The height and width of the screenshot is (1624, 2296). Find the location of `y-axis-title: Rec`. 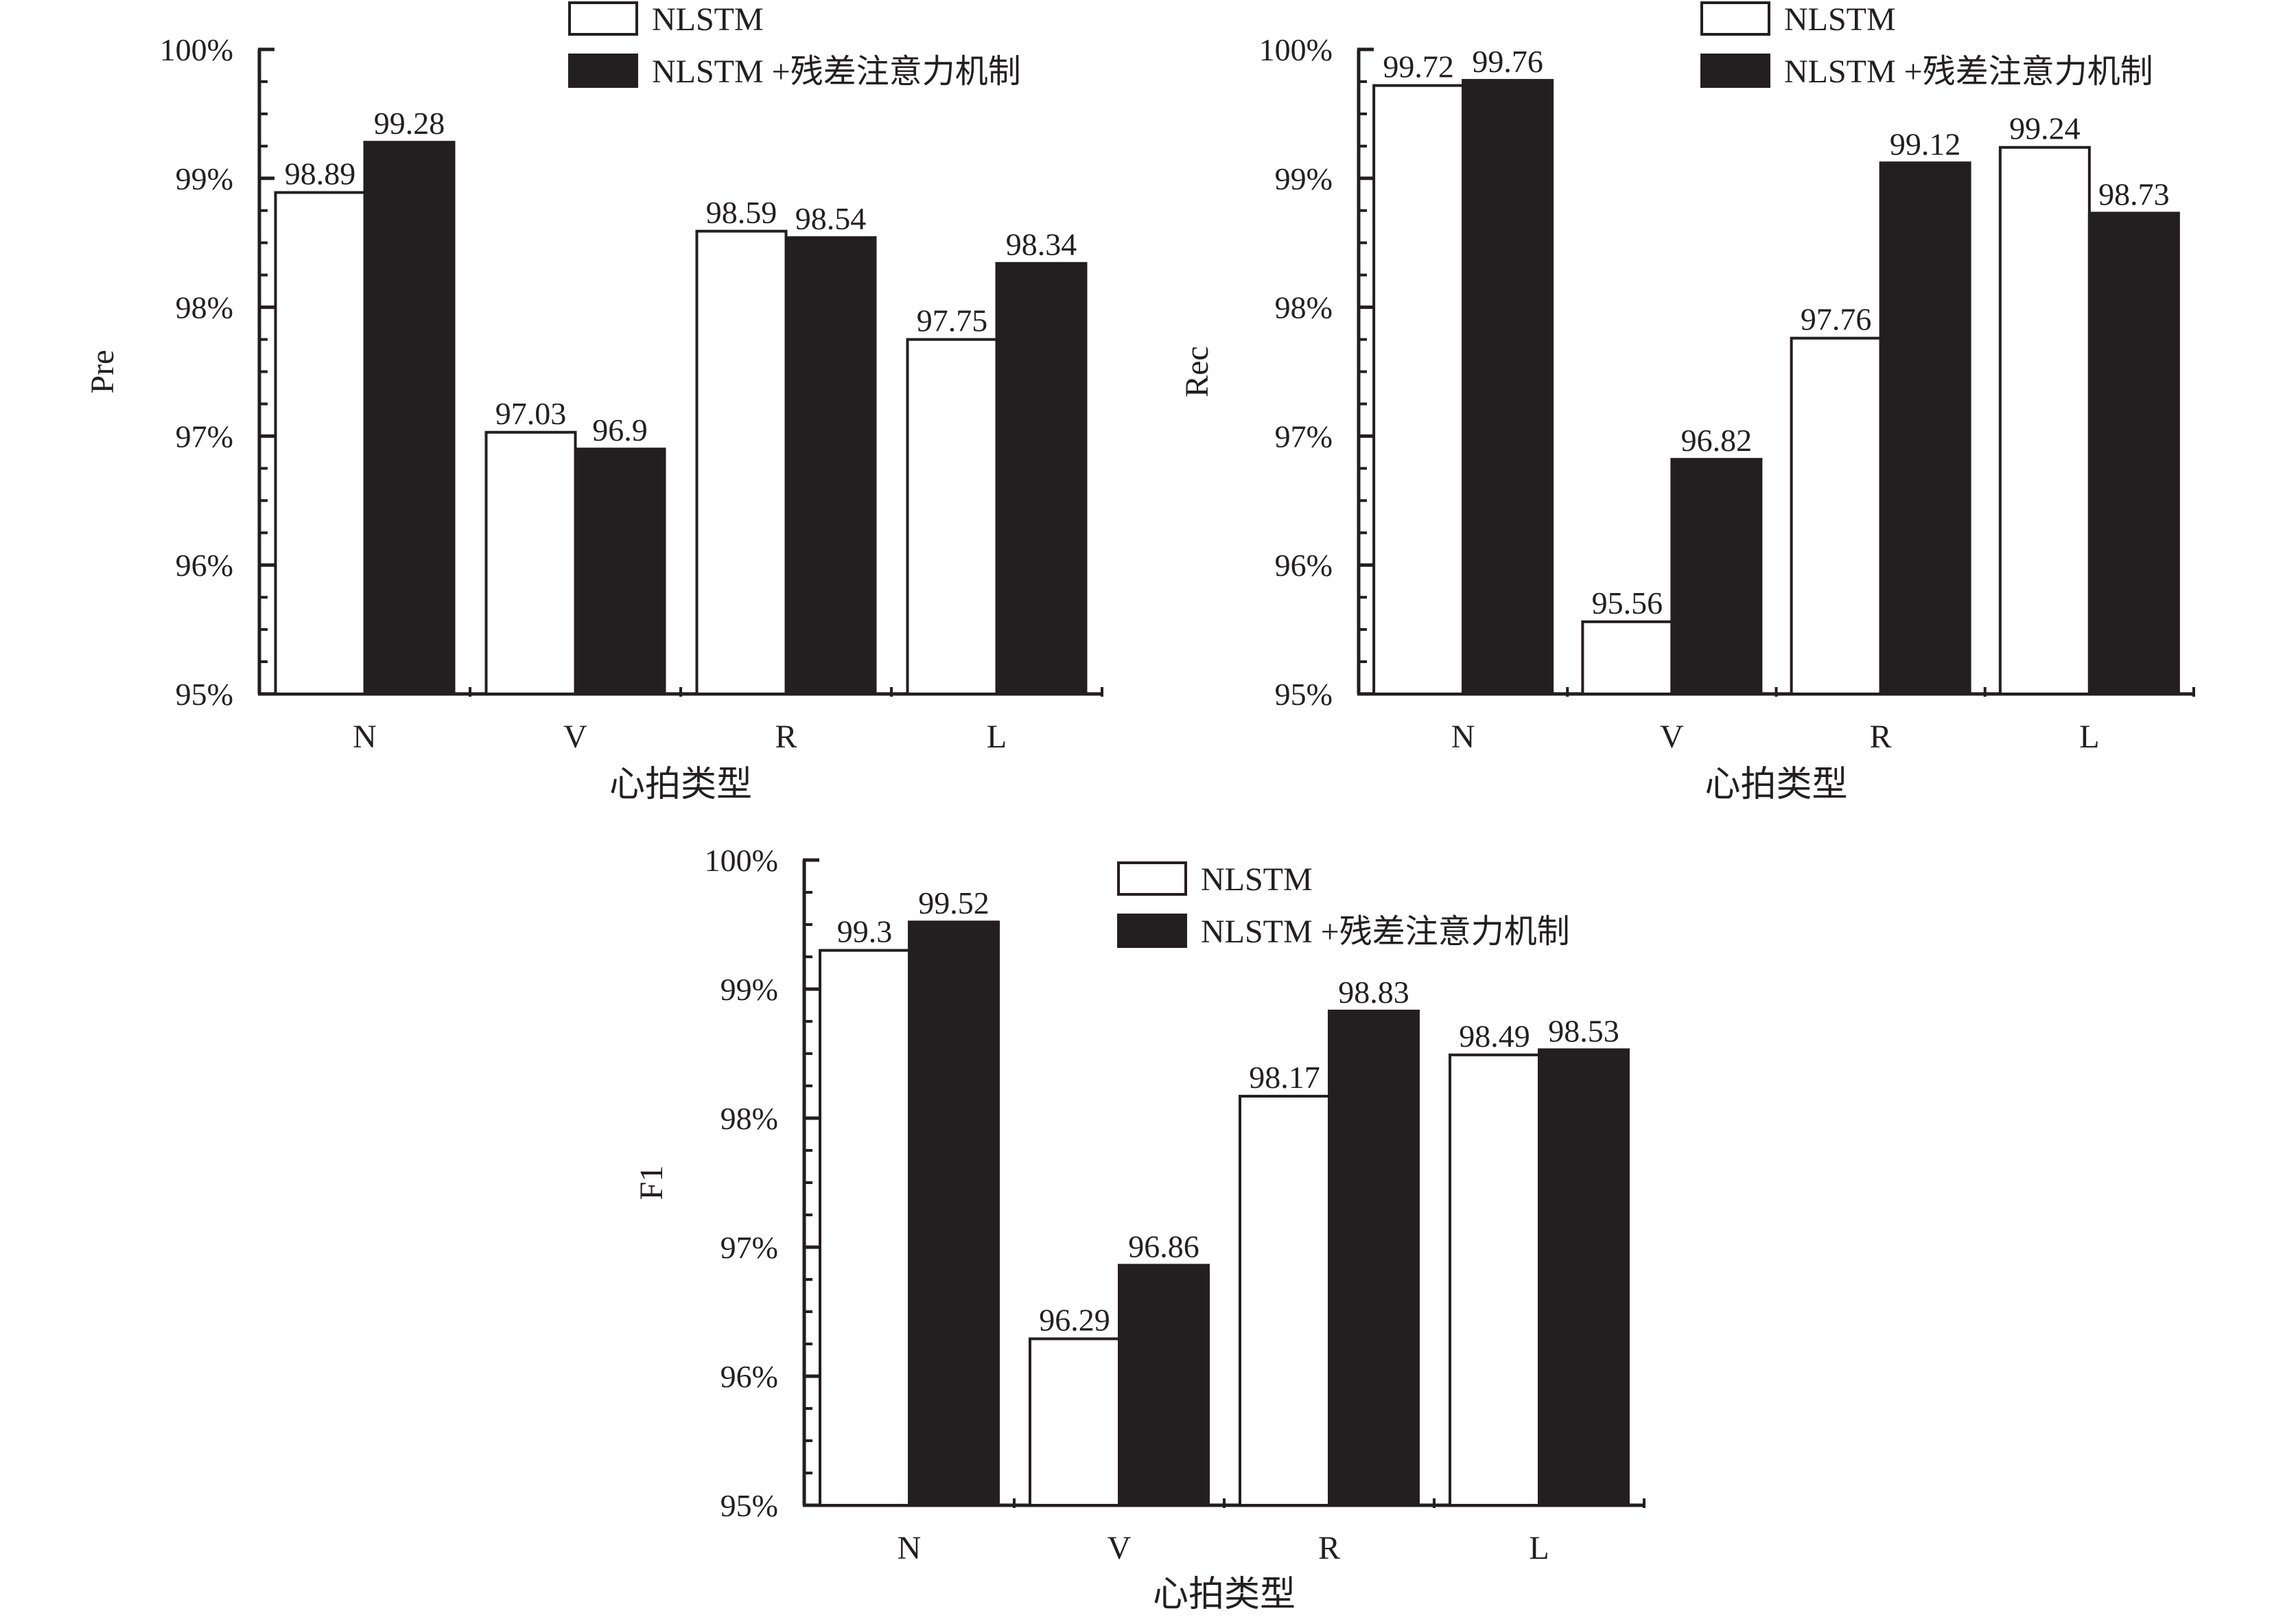

y-axis-title: Rec is located at coordinates (1197, 371).